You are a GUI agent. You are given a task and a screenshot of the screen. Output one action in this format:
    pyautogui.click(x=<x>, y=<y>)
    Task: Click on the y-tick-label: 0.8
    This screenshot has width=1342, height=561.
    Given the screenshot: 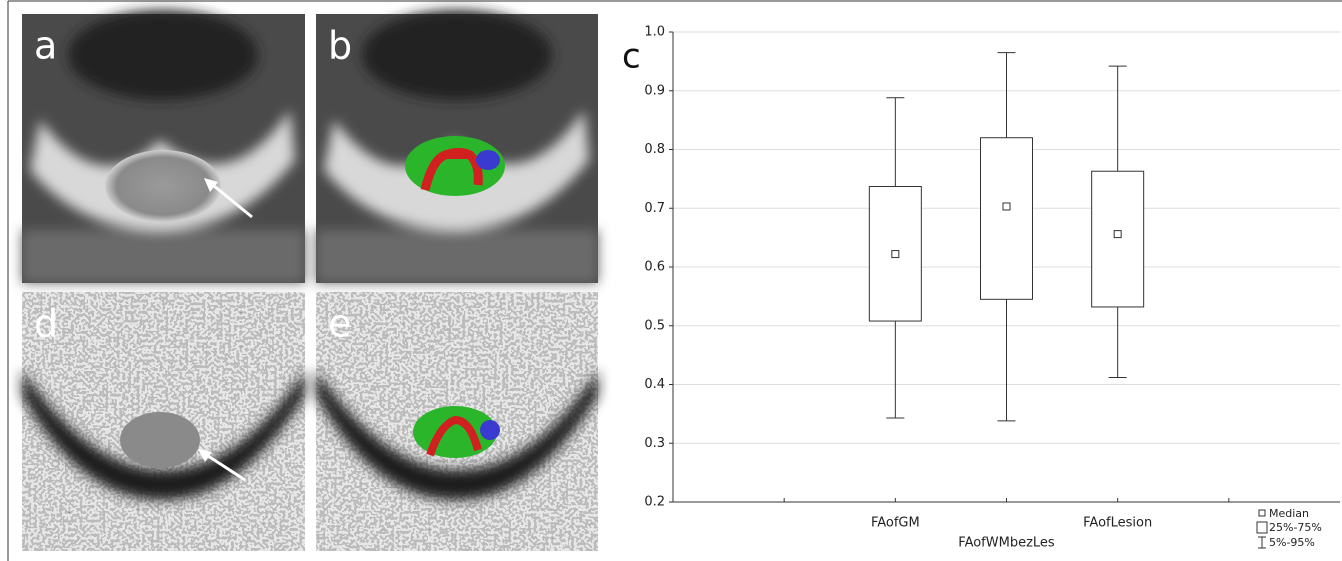 What is the action you would take?
    pyautogui.click(x=654, y=149)
    